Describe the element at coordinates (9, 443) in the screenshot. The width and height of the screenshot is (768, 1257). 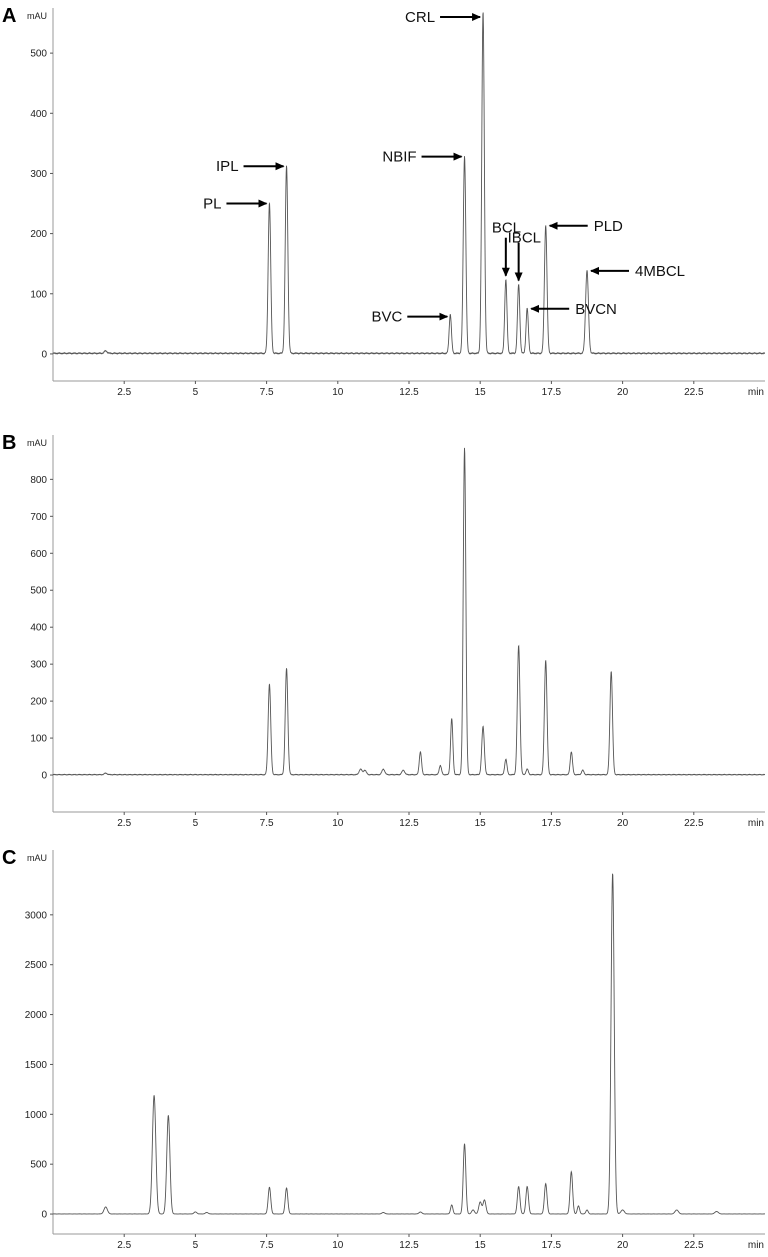
I see `panel-letter-B: B` at that location.